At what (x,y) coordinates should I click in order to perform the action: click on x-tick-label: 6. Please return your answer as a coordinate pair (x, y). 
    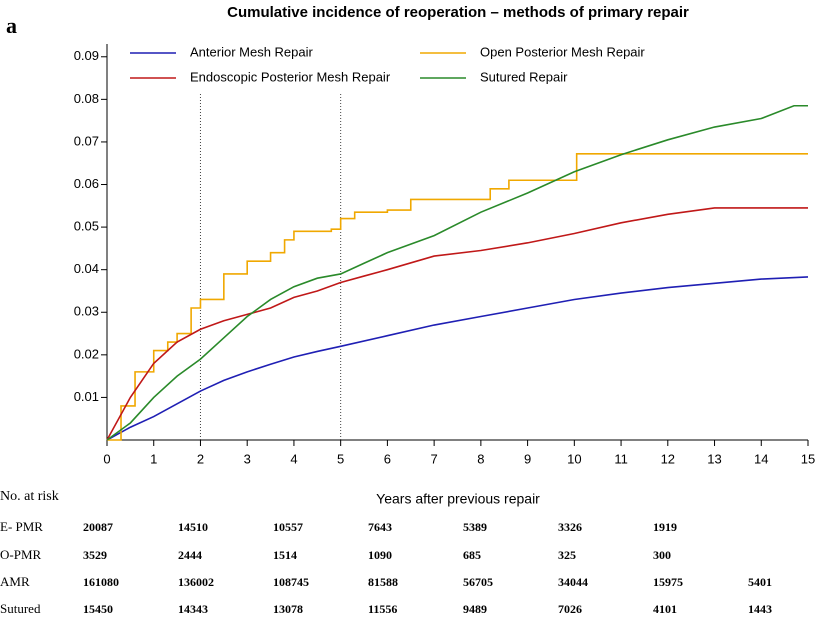
    Looking at the image, I should click on (387, 458).